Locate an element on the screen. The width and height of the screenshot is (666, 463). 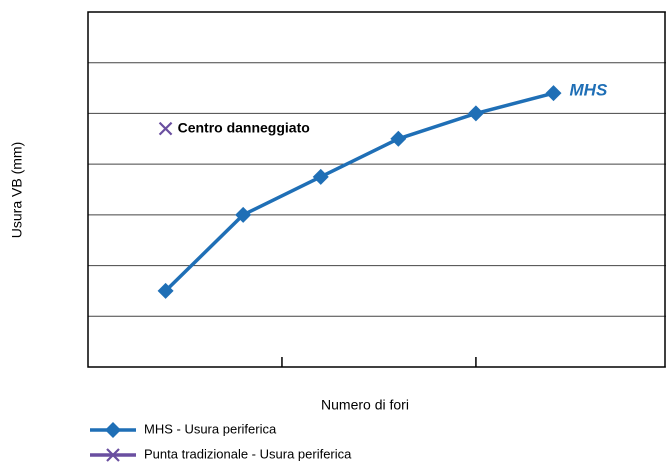
legend-label: MHS - Usura periferica is located at coordinates (210, 428).